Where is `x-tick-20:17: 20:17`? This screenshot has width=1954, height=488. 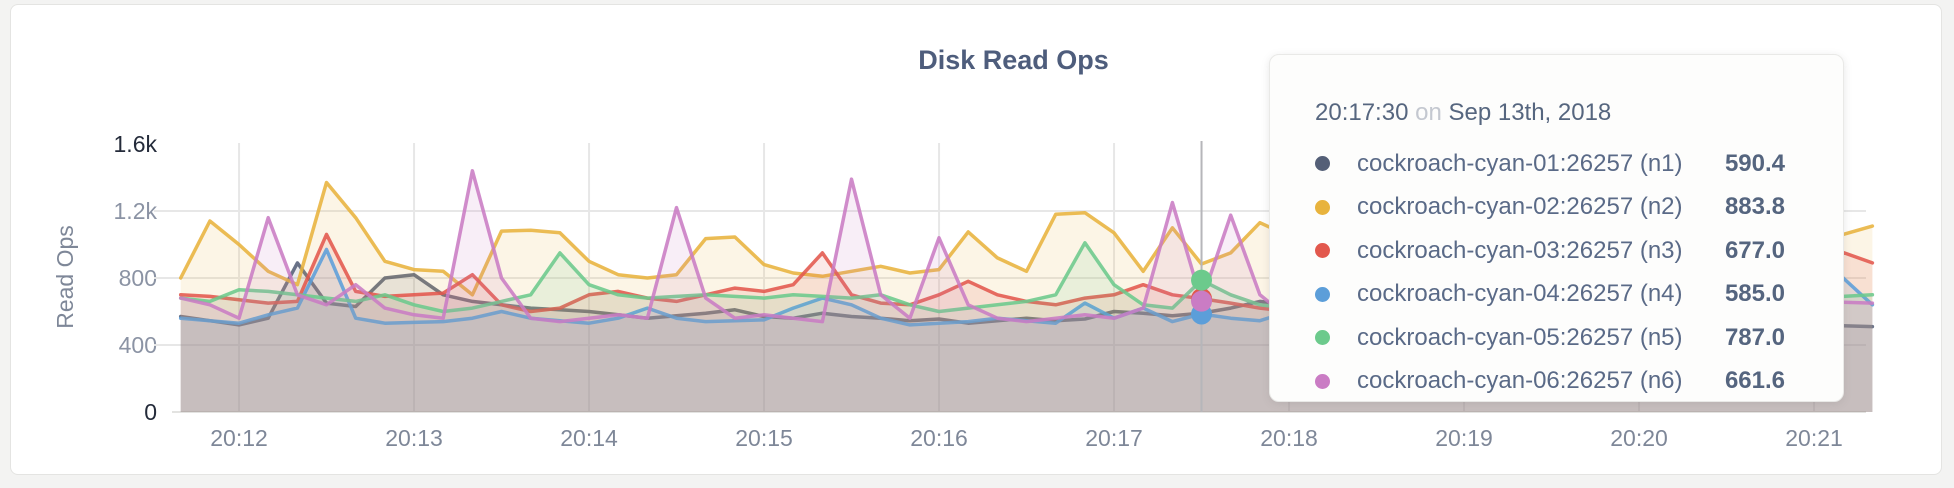 x-tick-20:17: 20:17 is located at coordinates (1114, 438).